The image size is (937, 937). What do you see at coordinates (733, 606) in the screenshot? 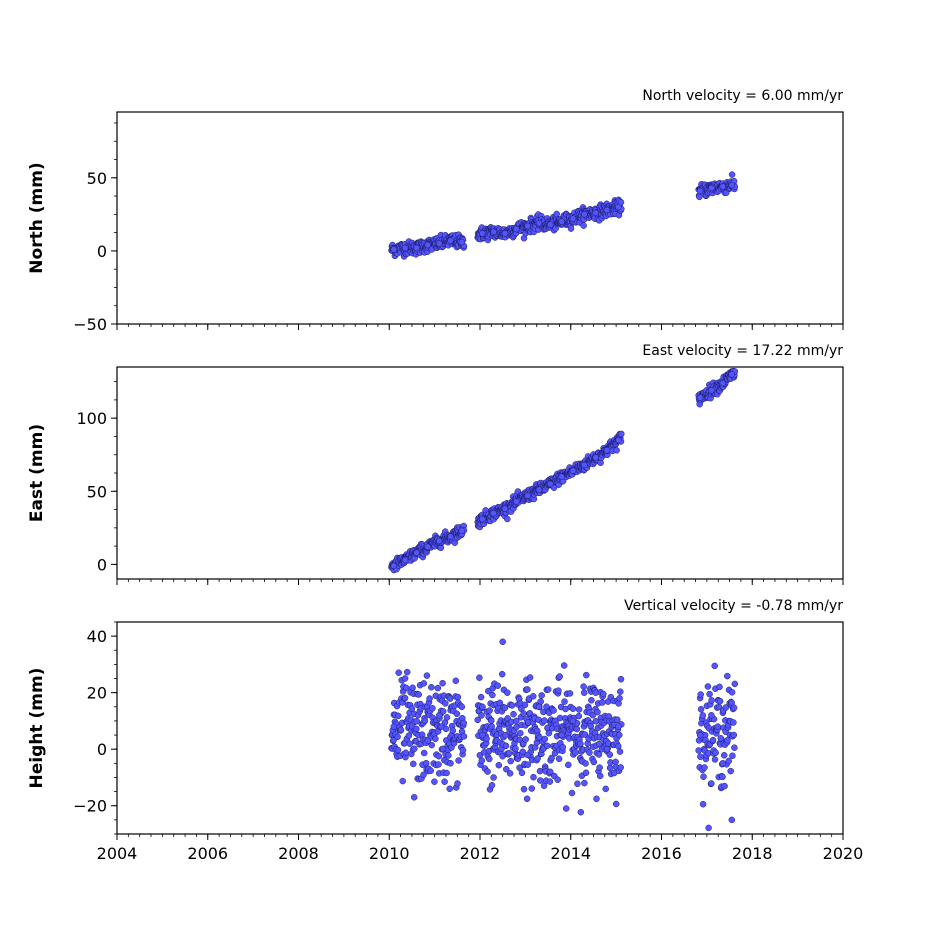
I see `panel-title-height: Vertical velocity = -0.78 mm/yr` at bounding box center [733, 606].